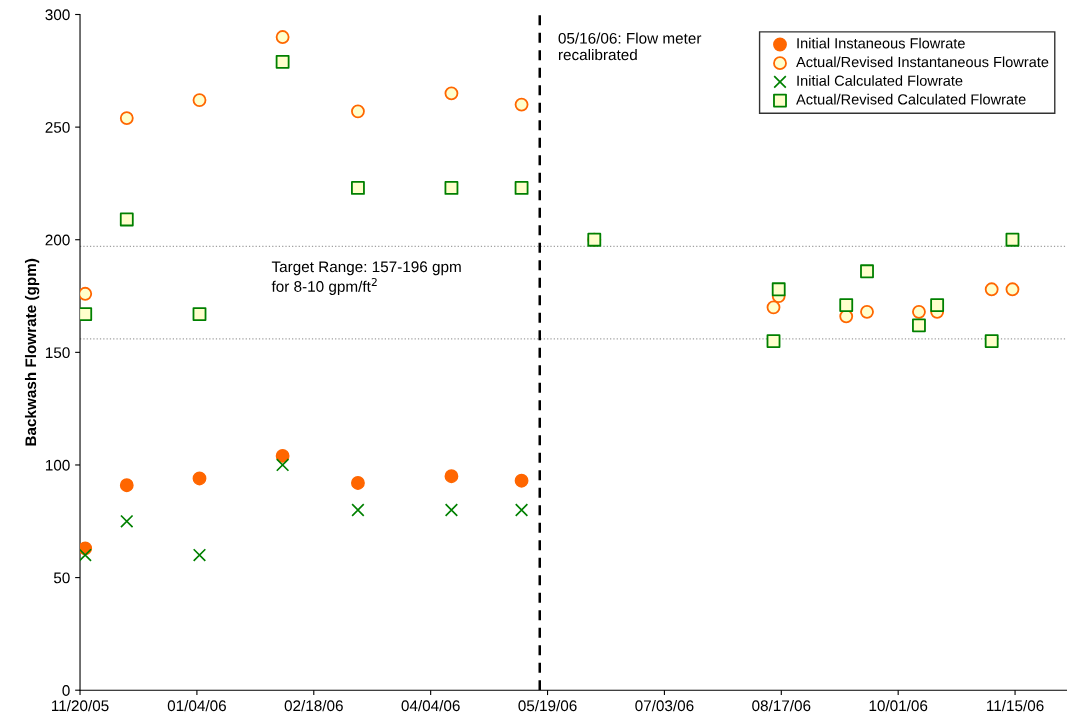 This screenshot has width=1067, height=725. Describe the element at coordinates (196, 705) in the screenshot. I see `x-tick-label: 01/04/06` at that location.